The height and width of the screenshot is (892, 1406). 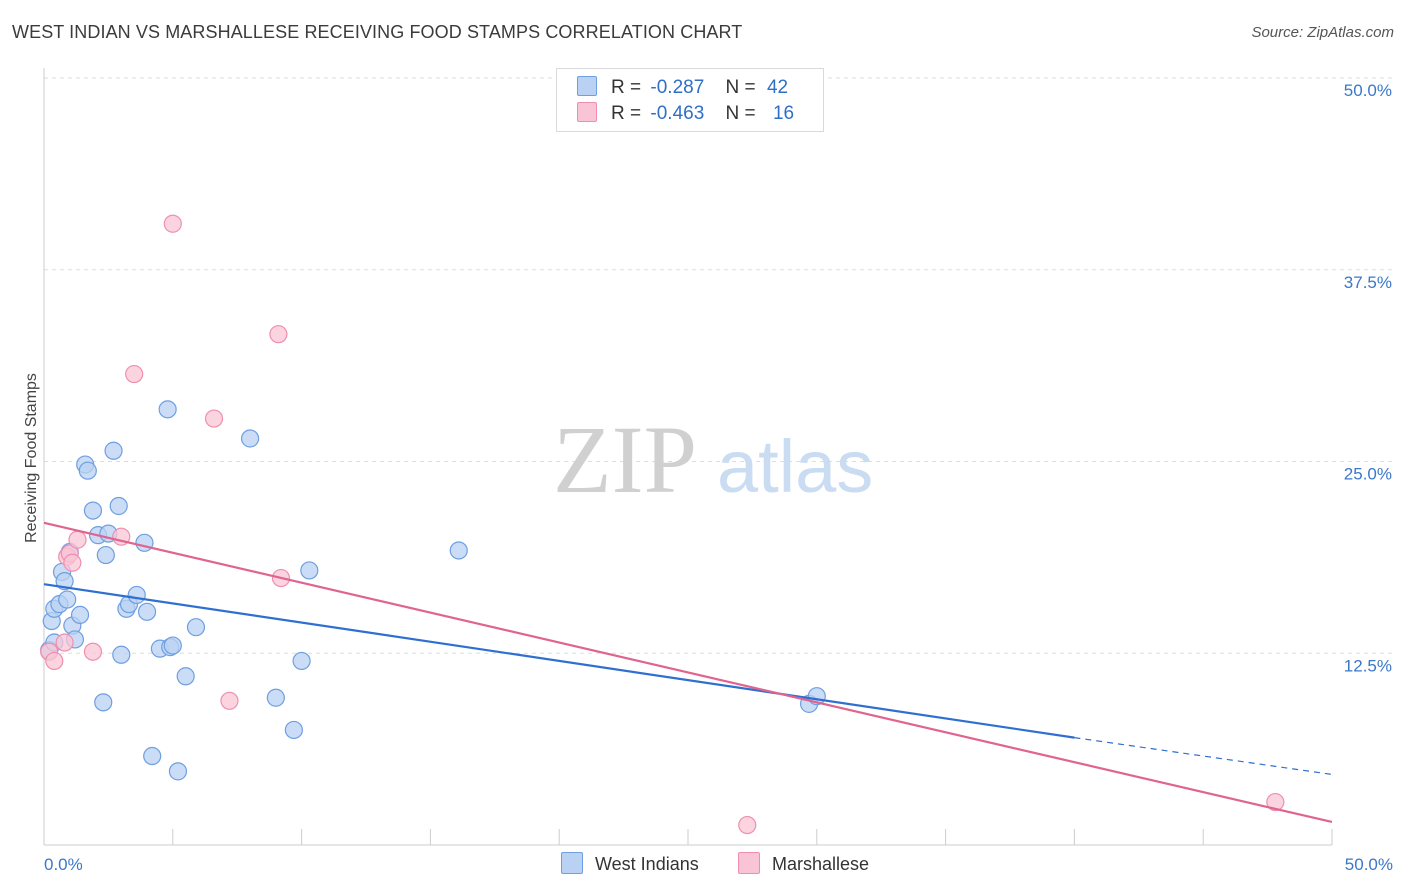 What do you see at coordinates (749, 863) in the screenshot?
I see `bottom-legend-swatch-pink` at bounding box center [749, 863].